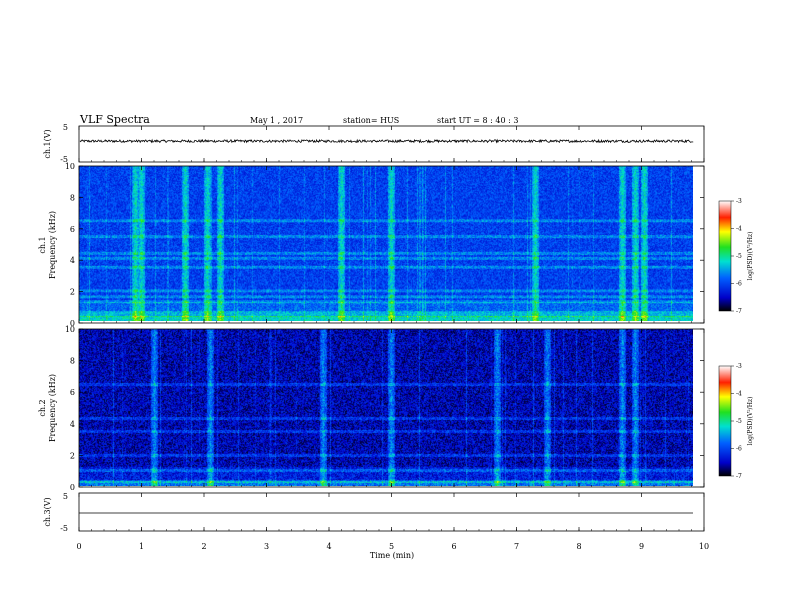 This screenshot has height=612, width=792. I want to click on start-time-label: start UT = 8 : 40 : 3, so click(477, 120).